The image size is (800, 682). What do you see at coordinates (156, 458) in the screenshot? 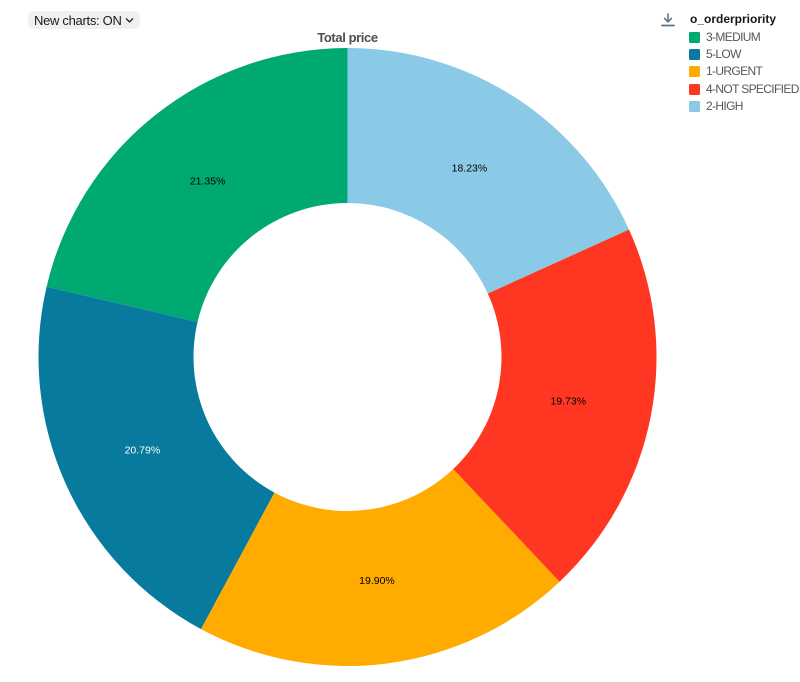
I see `pie-slice-5-low` at bounding box center [156, 458].